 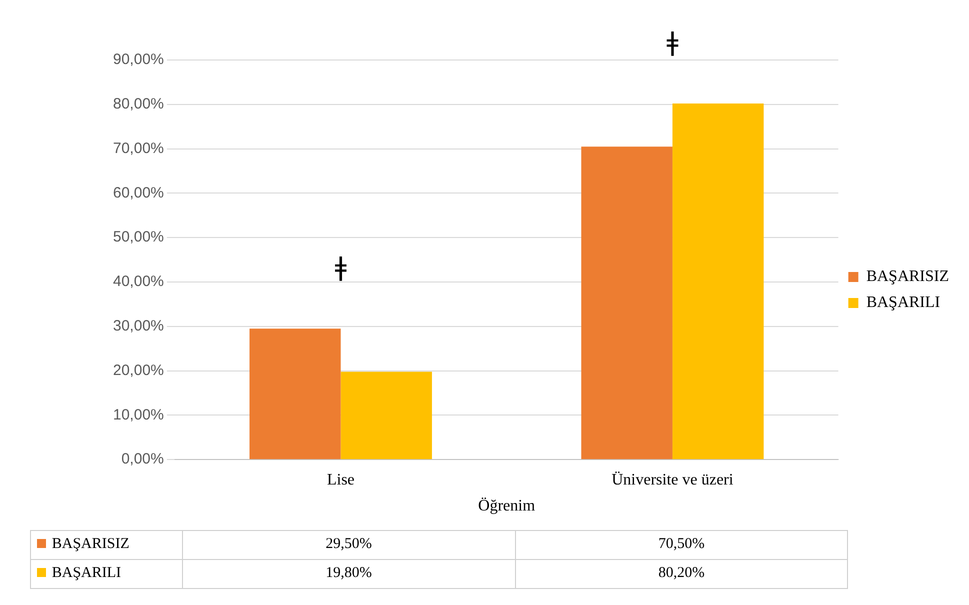 What do you see at coordinates (340, 479) in the screenshot?
I see `x-tick-label: Lise` at bounding box center [340, 479].